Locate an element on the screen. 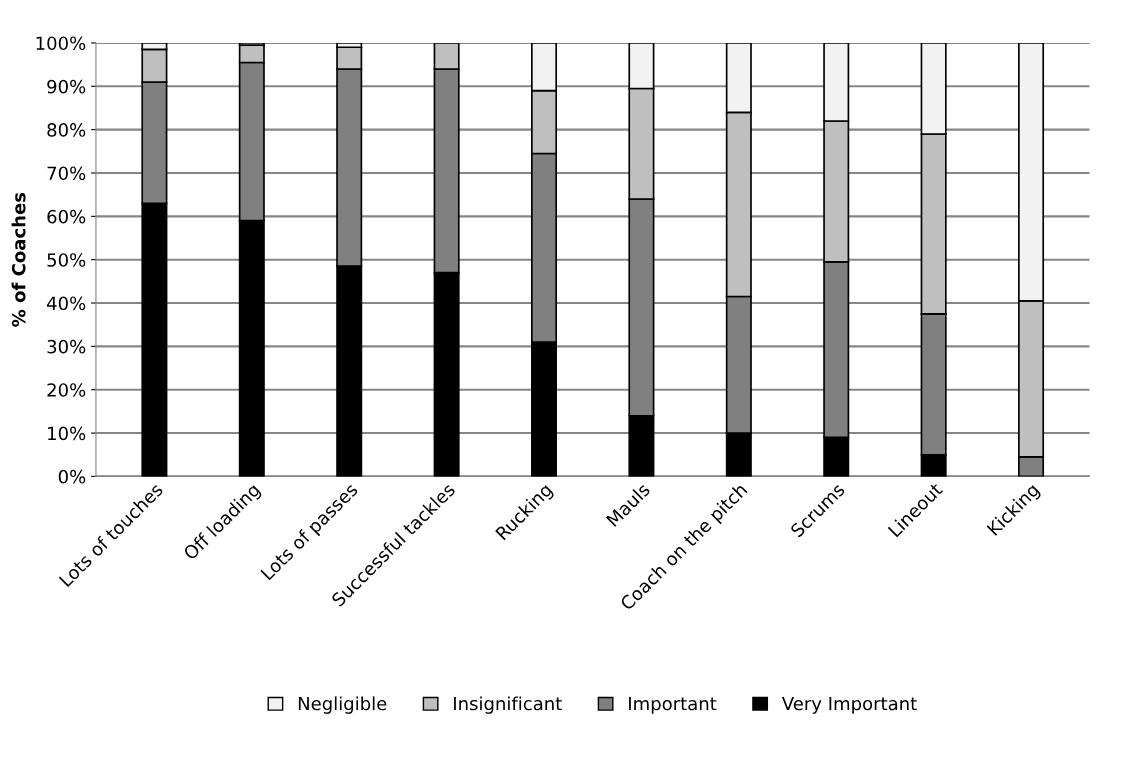 This screenshot has width=1129, height=781. legend-label: Negligible is located at coordinates (342, 705).